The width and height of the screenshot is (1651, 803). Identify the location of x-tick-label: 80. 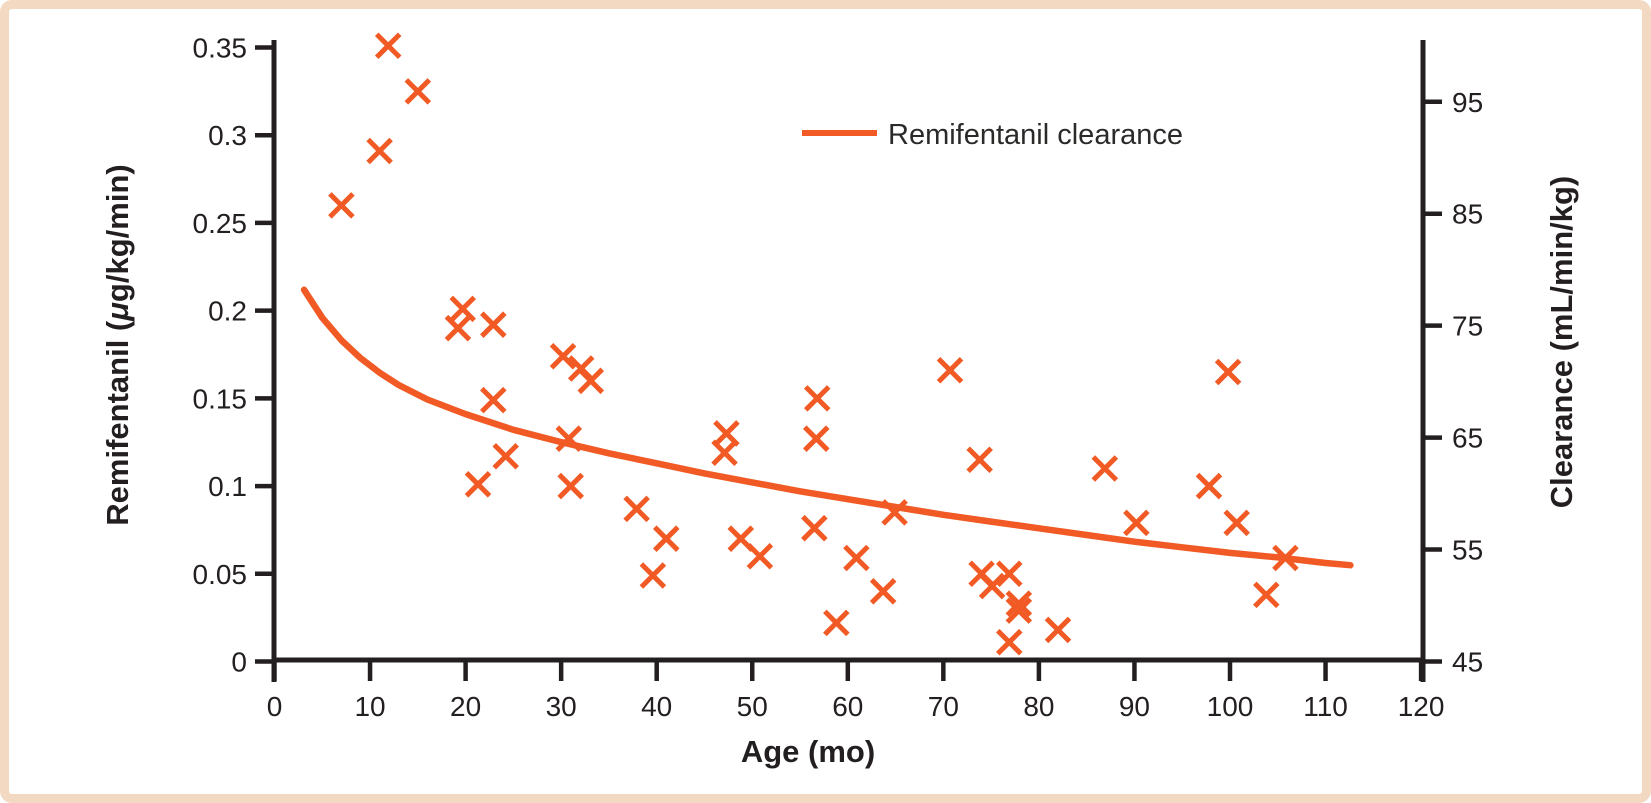
(1038, 706).